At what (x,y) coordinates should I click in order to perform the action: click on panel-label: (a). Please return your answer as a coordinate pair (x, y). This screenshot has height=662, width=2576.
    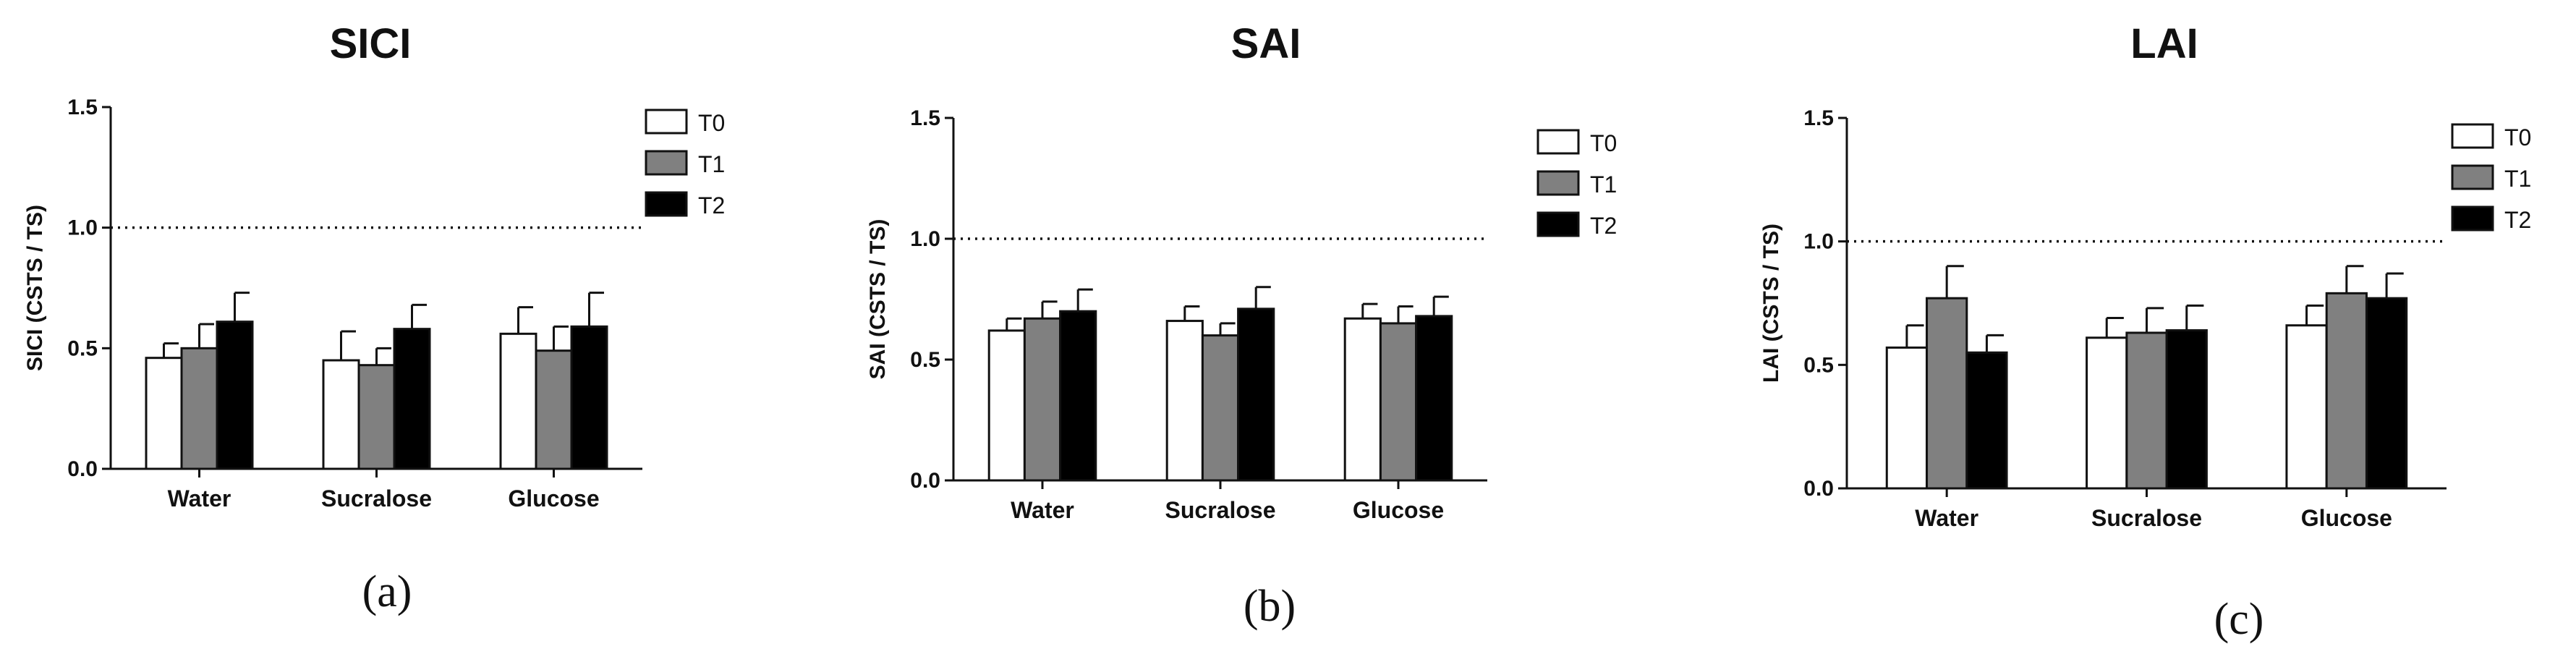
    Looking at the image, I should click on (387, 591).